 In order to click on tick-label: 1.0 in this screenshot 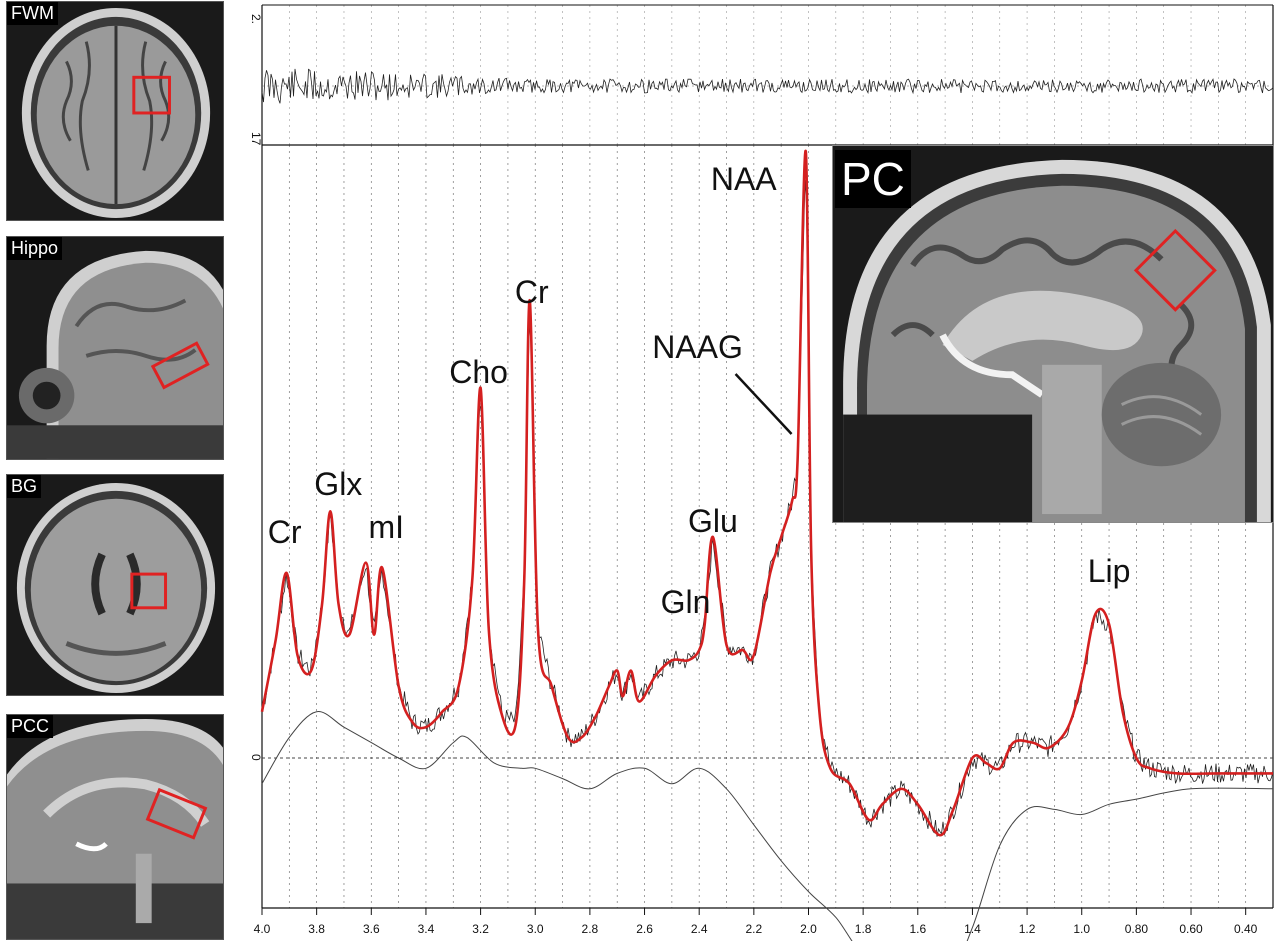, I will do `click(1081, 929)`.